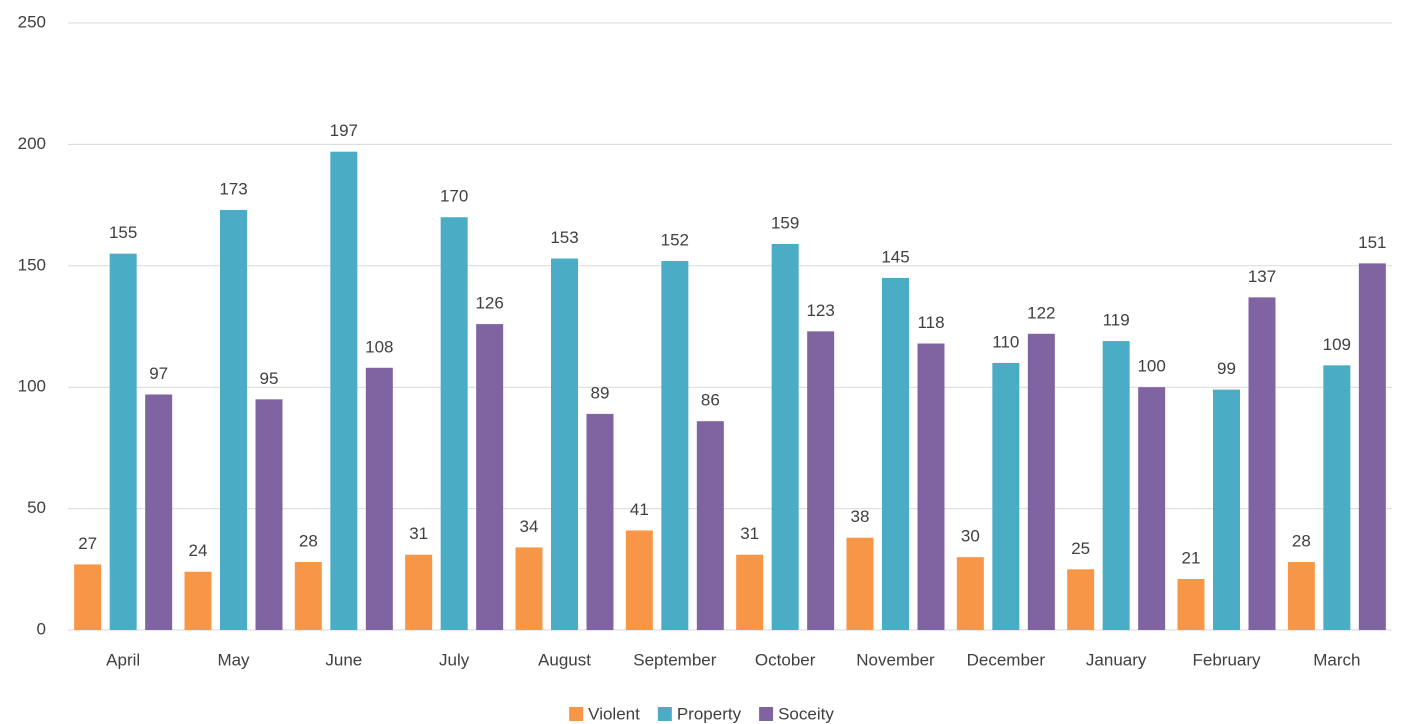 The image size is (1403, 724). What do you see at coordinates (1151, 366) in the screenshot?
I see `value-label: 100` at bounding box center [1151, 366].